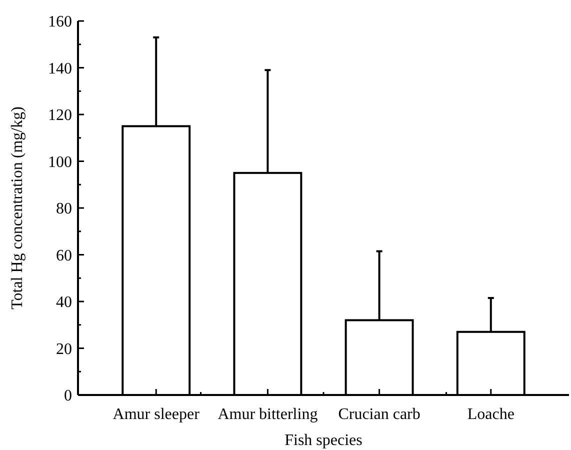 This screenshot has width=571, height=450. Describe the element at coordinates (64, 349) in the screenshot. I see `y-tick-label: 20` at that location.